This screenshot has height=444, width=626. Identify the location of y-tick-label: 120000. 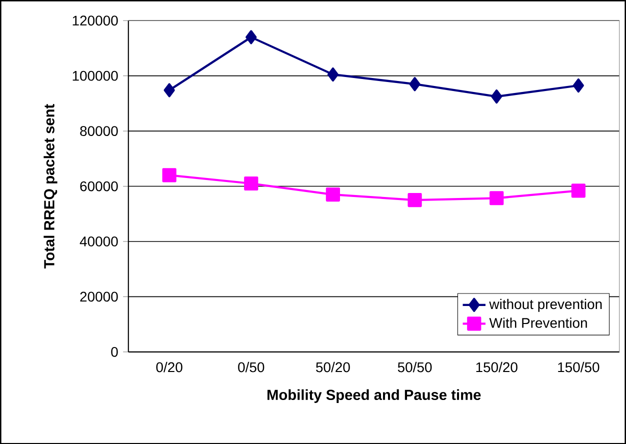
(95, 20).